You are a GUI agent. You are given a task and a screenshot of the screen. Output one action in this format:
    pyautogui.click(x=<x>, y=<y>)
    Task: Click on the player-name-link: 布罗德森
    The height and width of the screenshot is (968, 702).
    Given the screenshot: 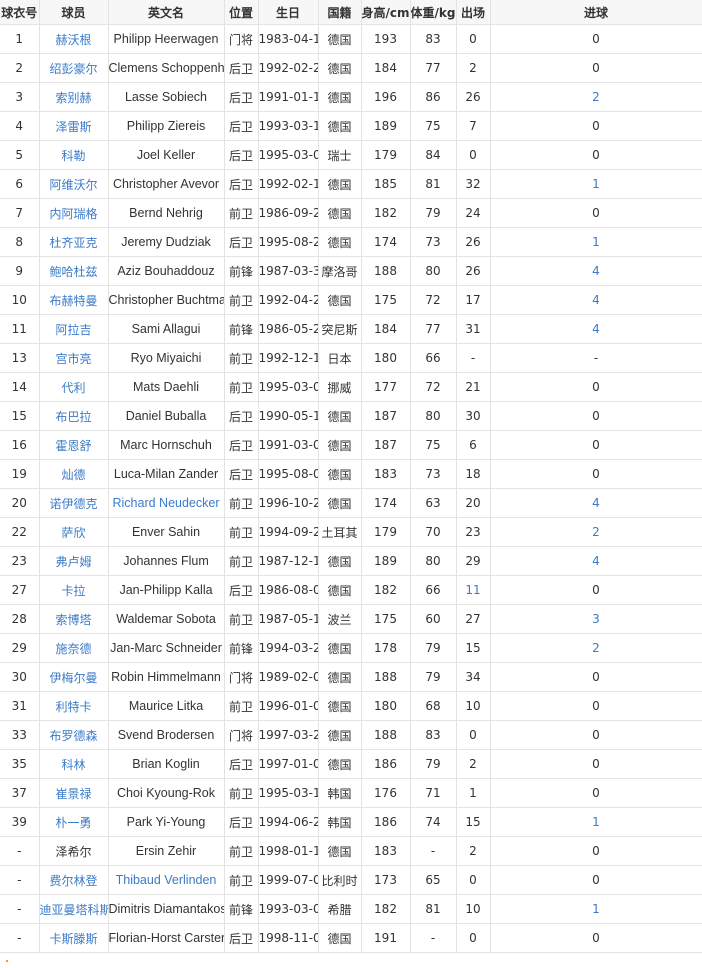 What is the action you would take?
    pyautogui.click(x=73, y=735)
    